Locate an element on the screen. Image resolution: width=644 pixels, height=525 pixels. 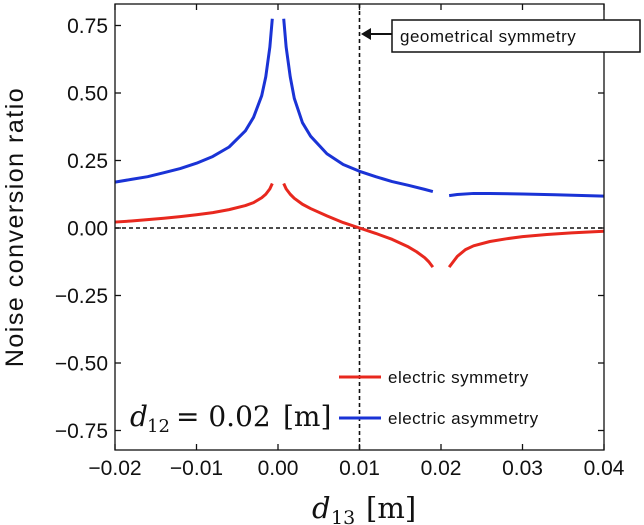
x-tick-label: 0.02 is located at coordinates (441, 468).